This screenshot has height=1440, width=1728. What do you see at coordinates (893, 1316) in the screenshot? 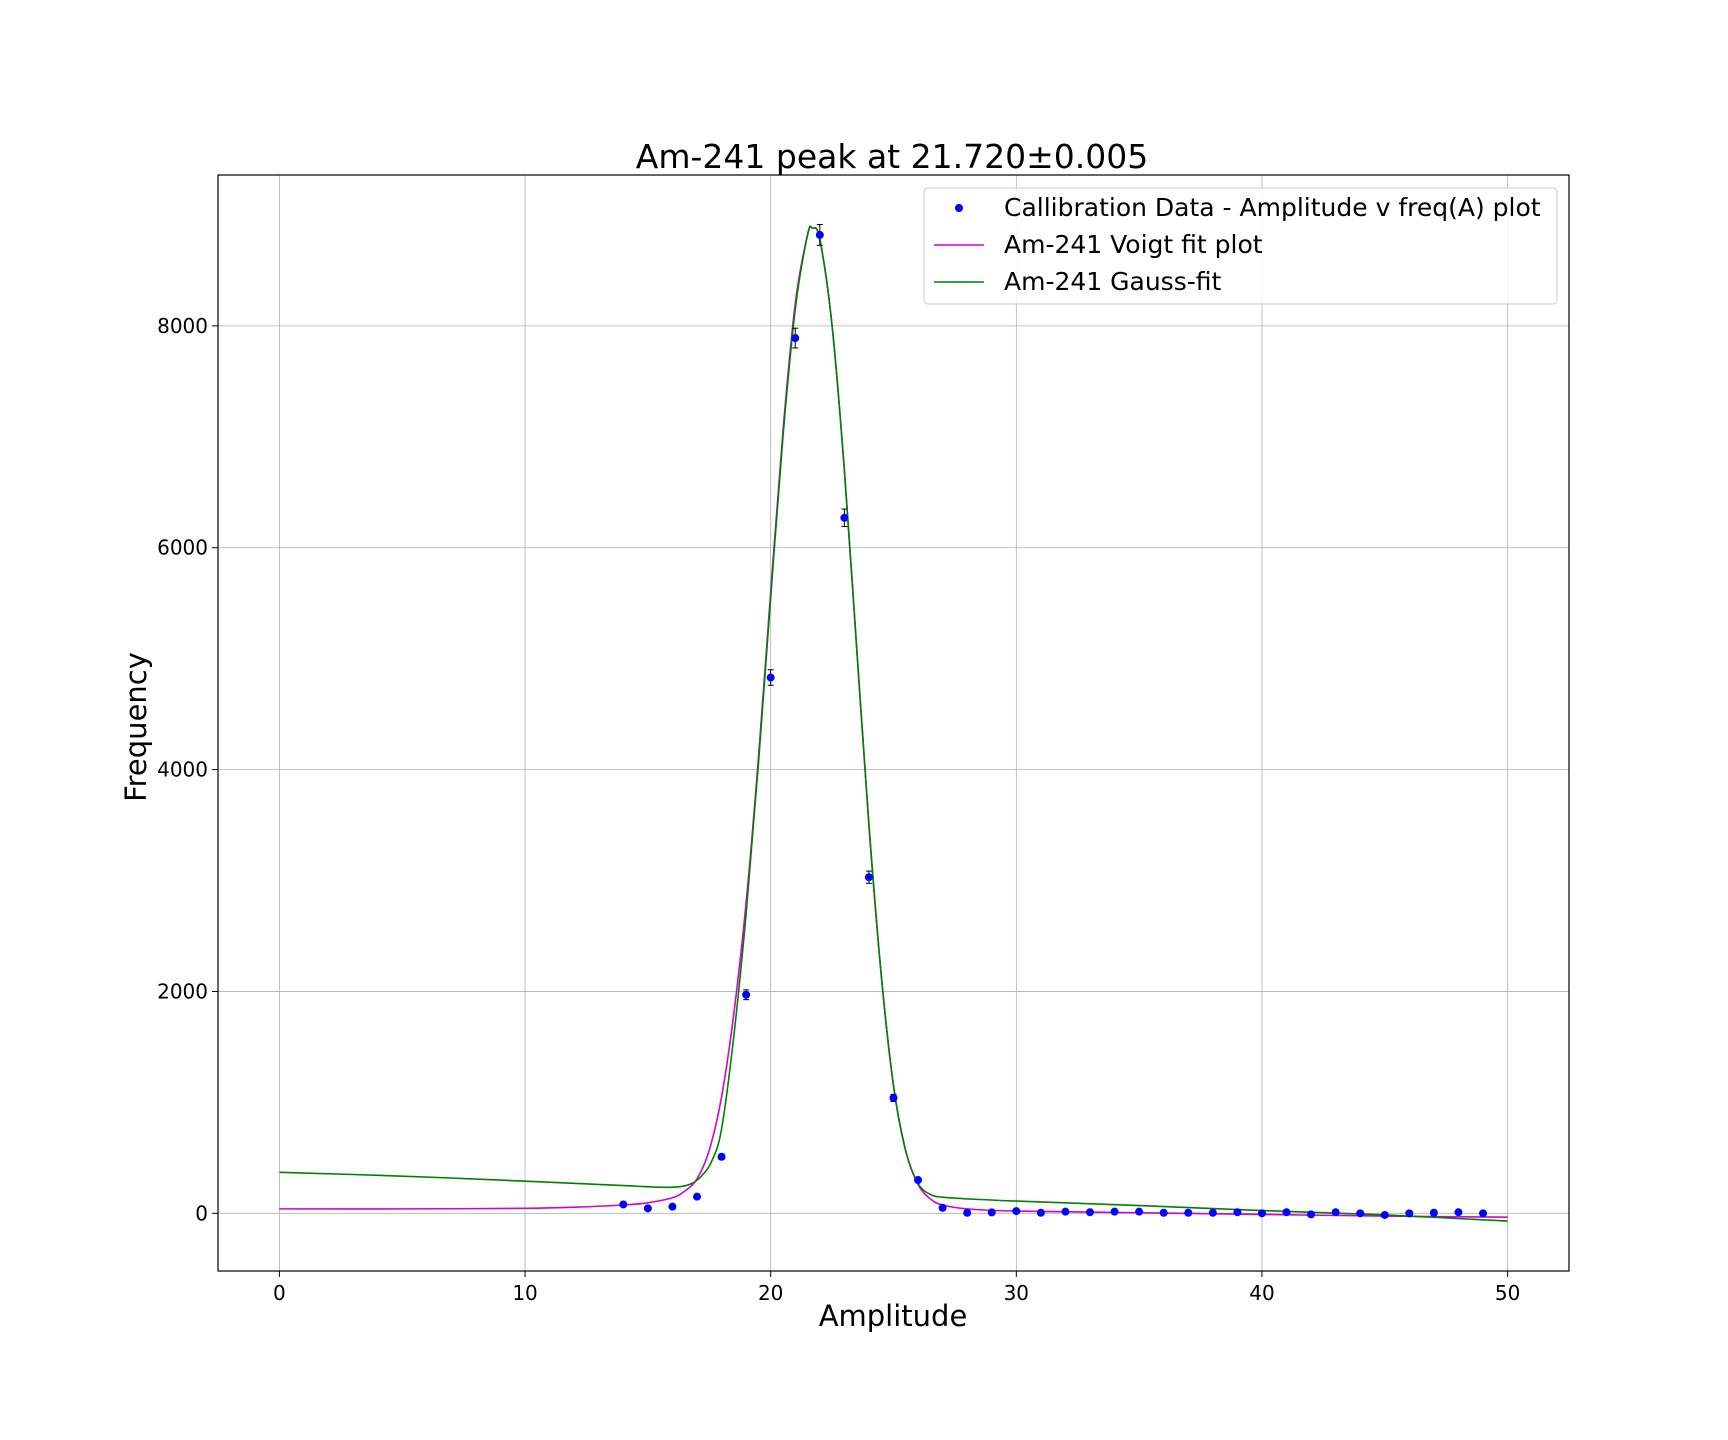
I see `x-axis-label: Amplitude` at bounding box center [893, 1316].